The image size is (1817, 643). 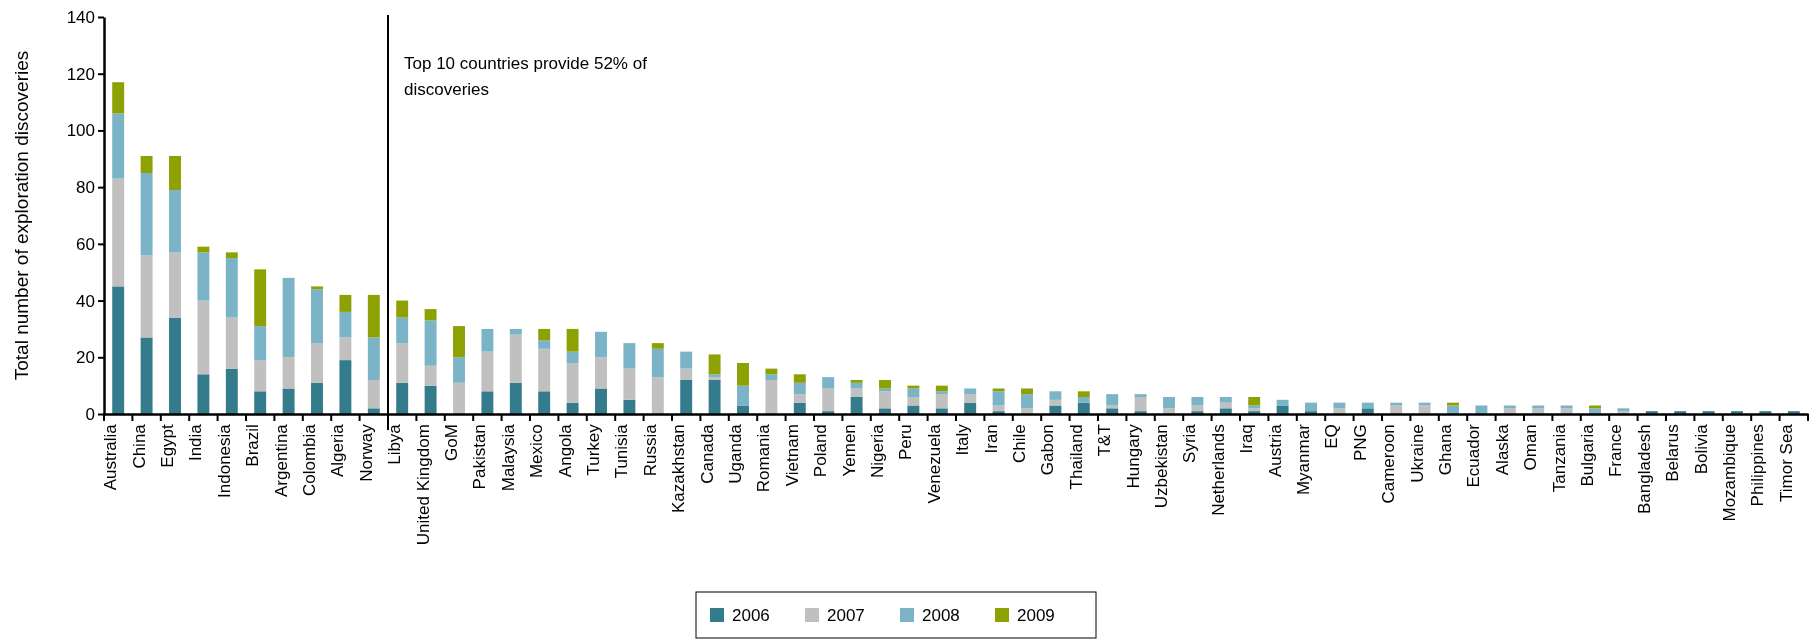 What do you see at coordinates (821, 451) in the screenshot?
I see `x-tick-label: Poland` at bounding box center [821, 451].